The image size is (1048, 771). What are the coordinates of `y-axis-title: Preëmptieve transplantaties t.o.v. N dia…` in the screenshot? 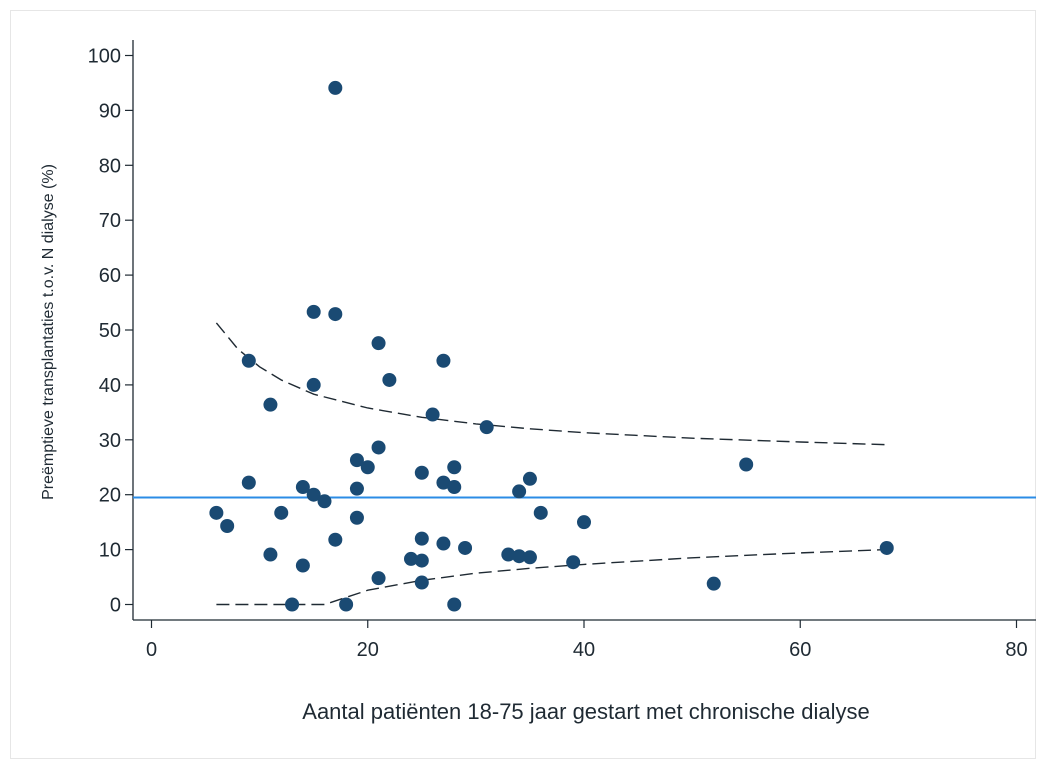 It's located at (48, 332).